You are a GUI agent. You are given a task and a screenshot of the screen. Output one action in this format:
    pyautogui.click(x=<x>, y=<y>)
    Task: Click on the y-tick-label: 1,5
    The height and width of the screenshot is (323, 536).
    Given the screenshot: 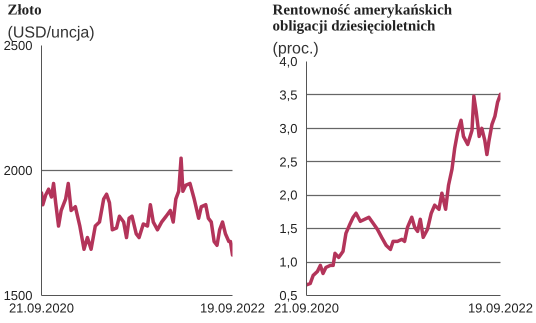 What is the action you would take?
    pyautogui.click(x=288, y=228)
    